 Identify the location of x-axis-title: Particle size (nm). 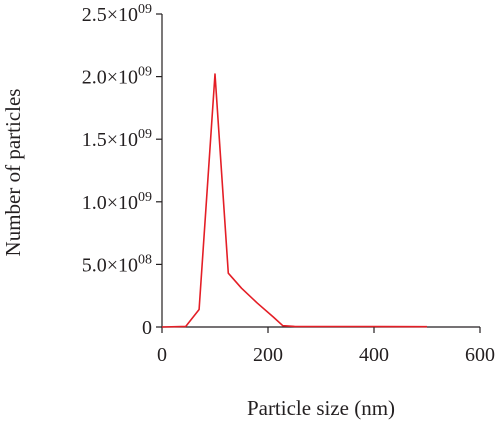
(321, 408).